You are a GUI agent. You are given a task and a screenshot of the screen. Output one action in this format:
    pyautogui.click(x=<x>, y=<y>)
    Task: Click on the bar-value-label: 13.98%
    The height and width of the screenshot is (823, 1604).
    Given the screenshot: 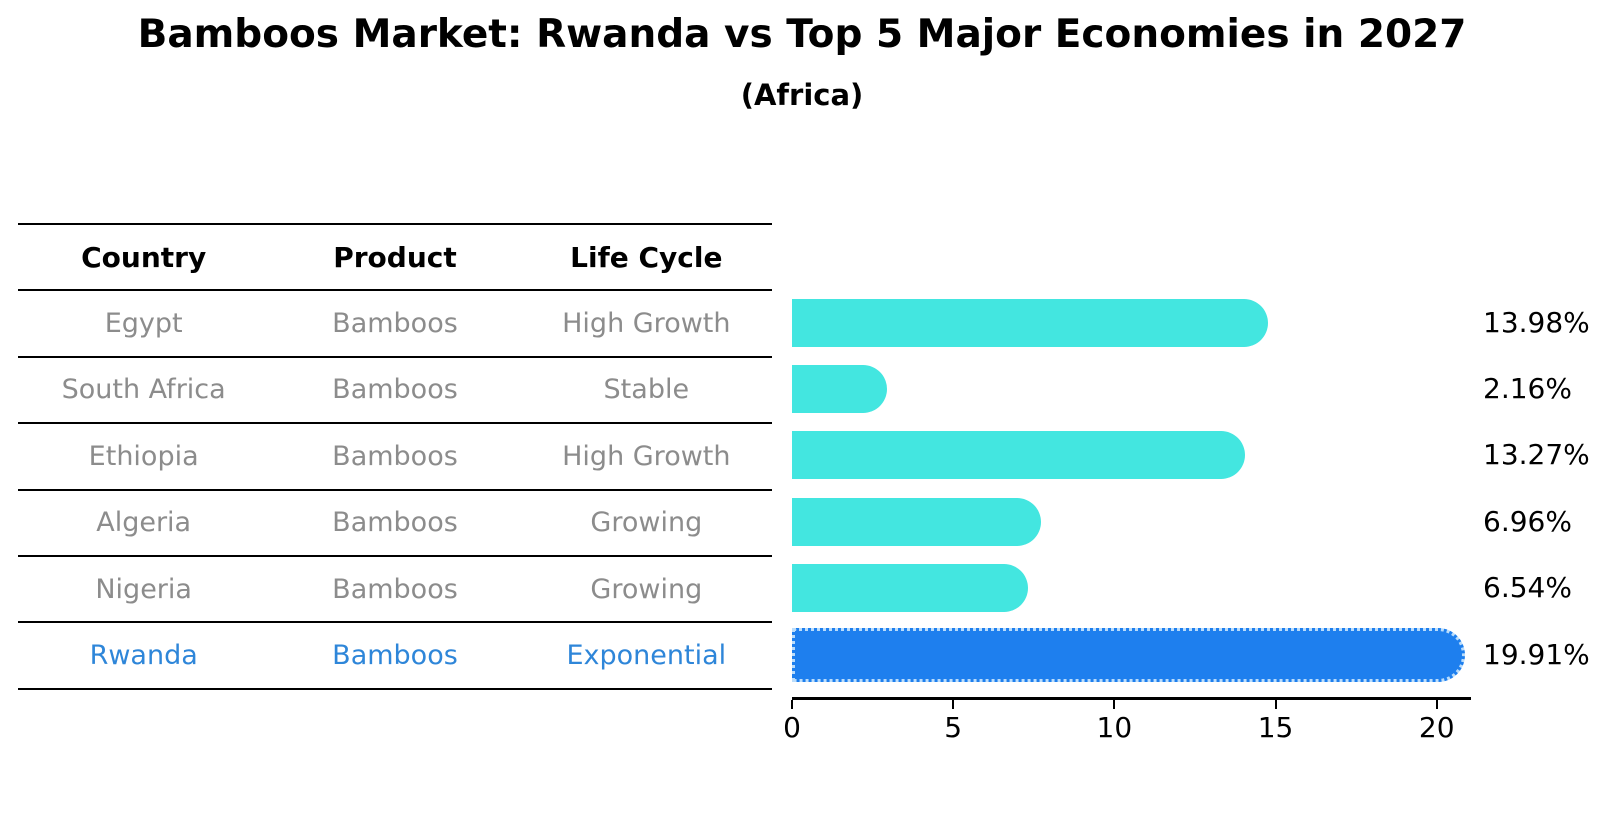 What is the action you would take?
    pyautogui.click(x=1536, y=322)
    